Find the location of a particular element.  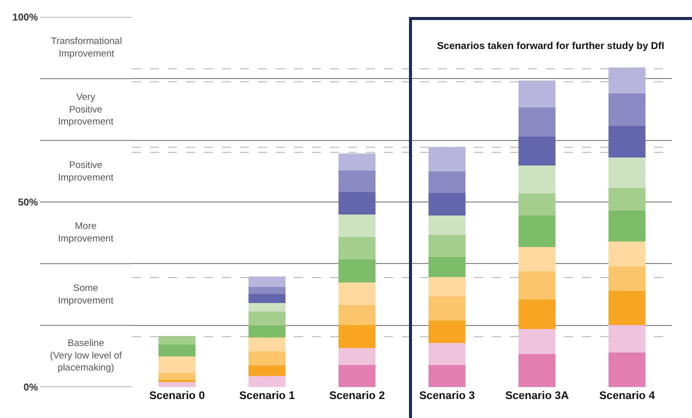

text: Some Improvement is located at coordinates (86, 294).